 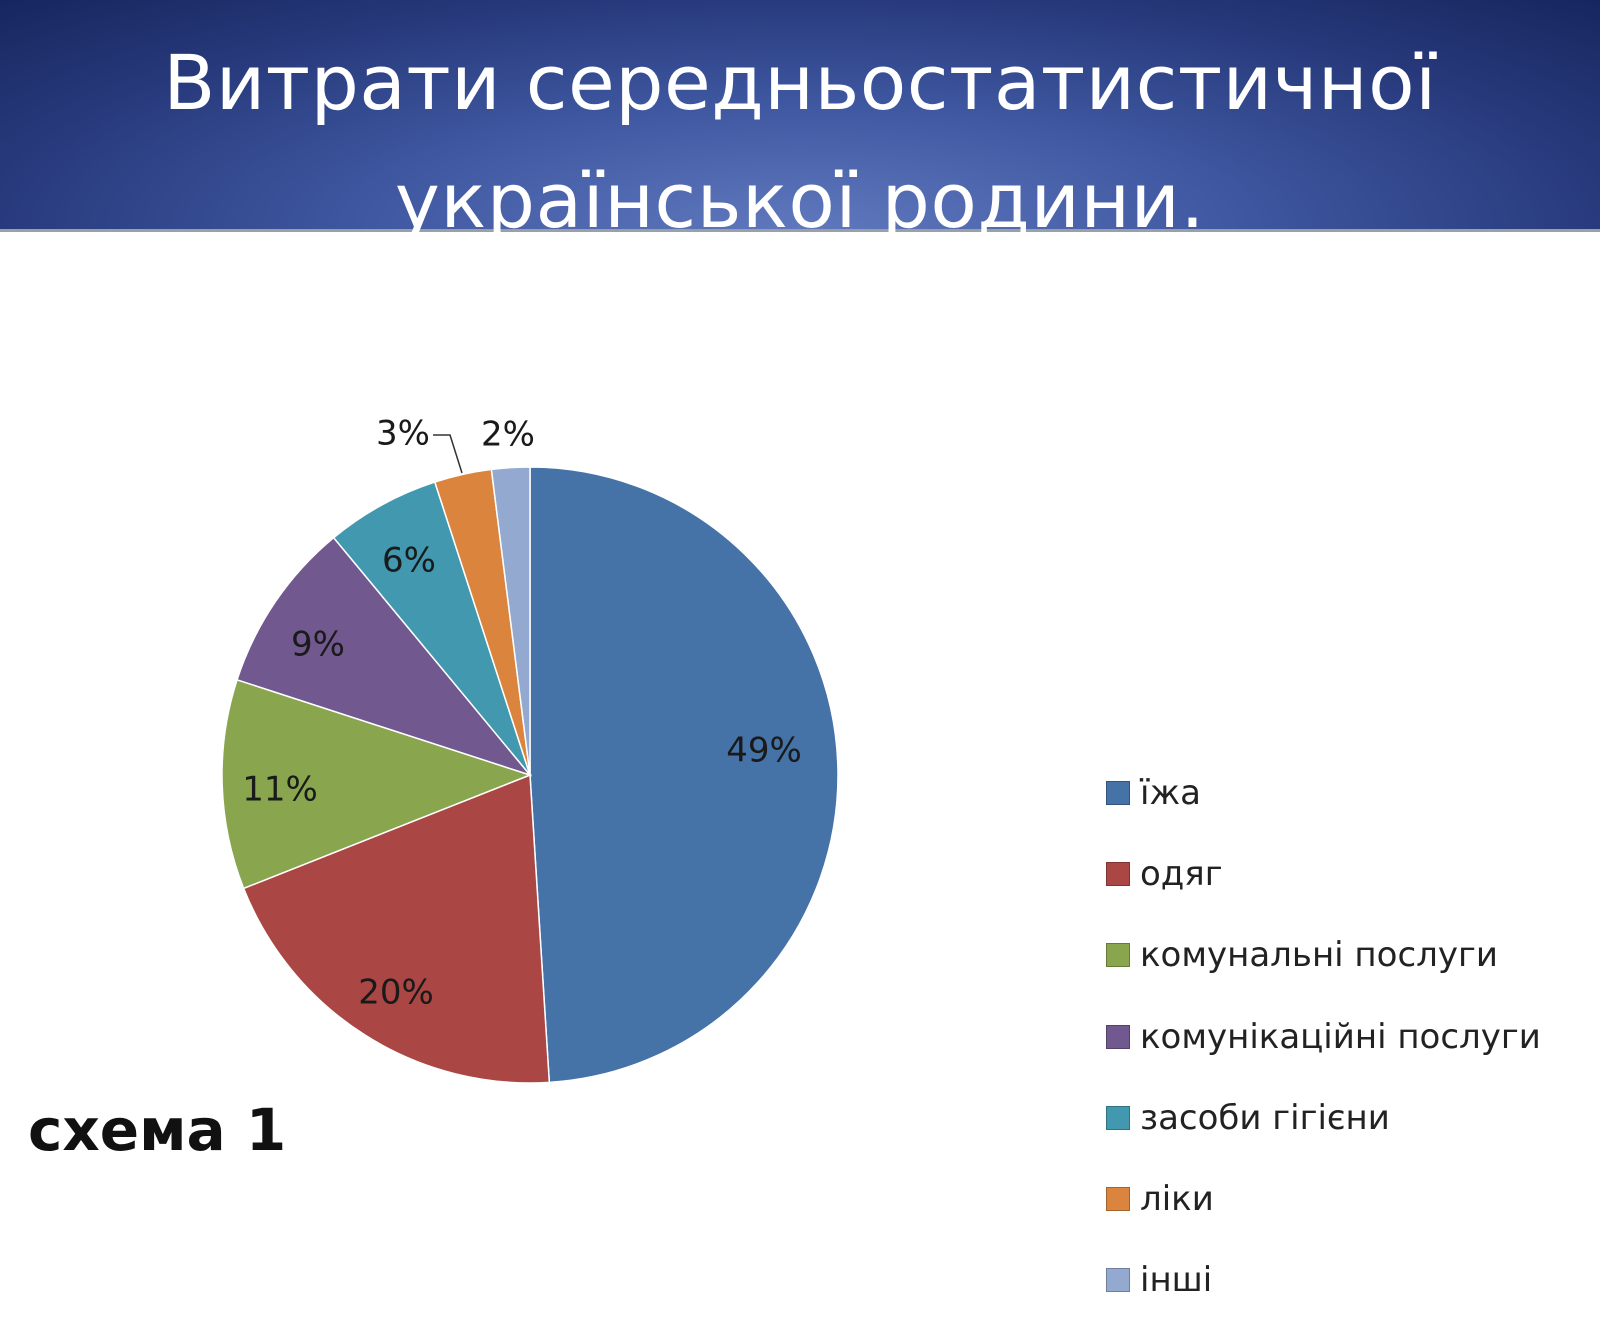 What do you see at coordinates (1341, 873) in the screenshot?
I see `legend-item-2: одяг` at bounding box center [1341, 873].